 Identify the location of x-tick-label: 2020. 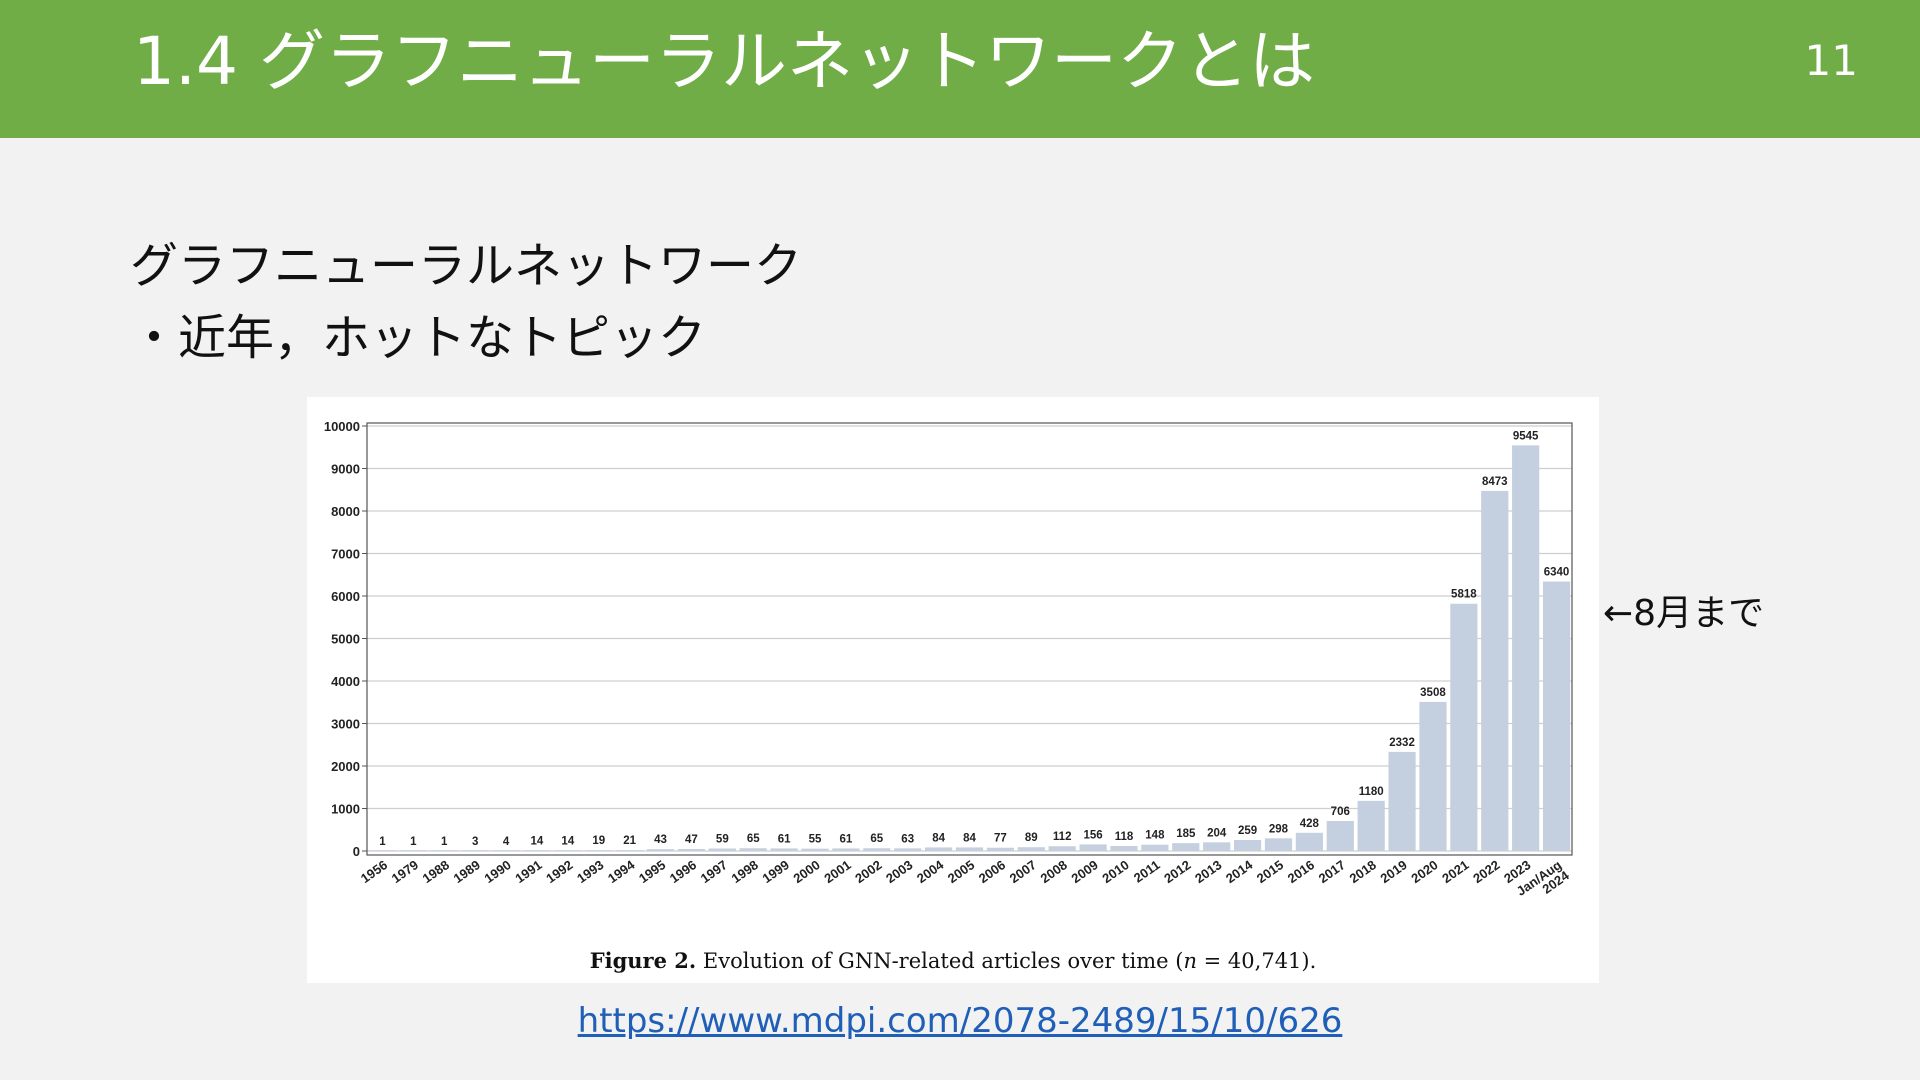
(1424, 871).